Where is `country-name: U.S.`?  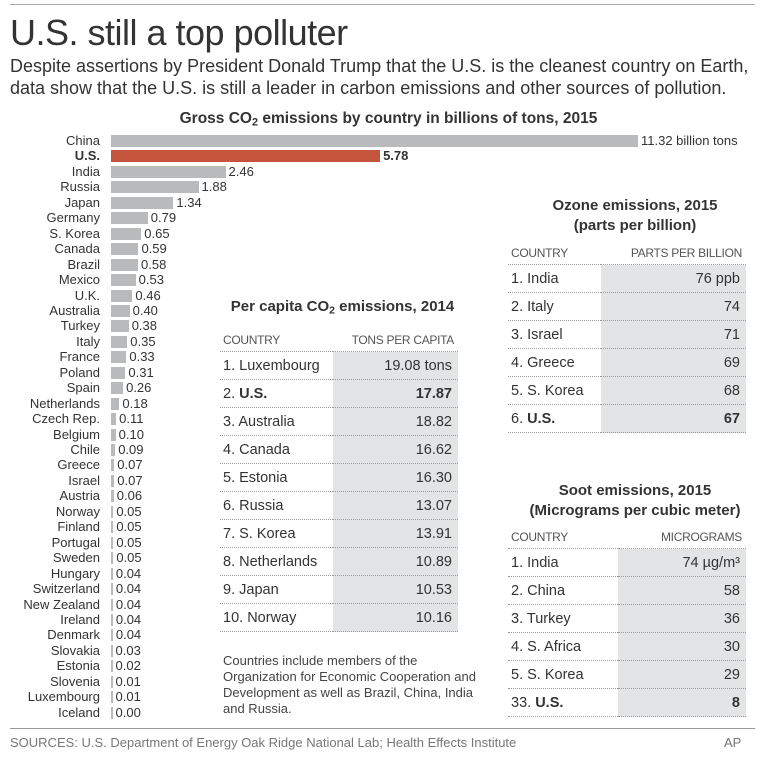 country-name: U.S. is located at coordinates (549, 702).